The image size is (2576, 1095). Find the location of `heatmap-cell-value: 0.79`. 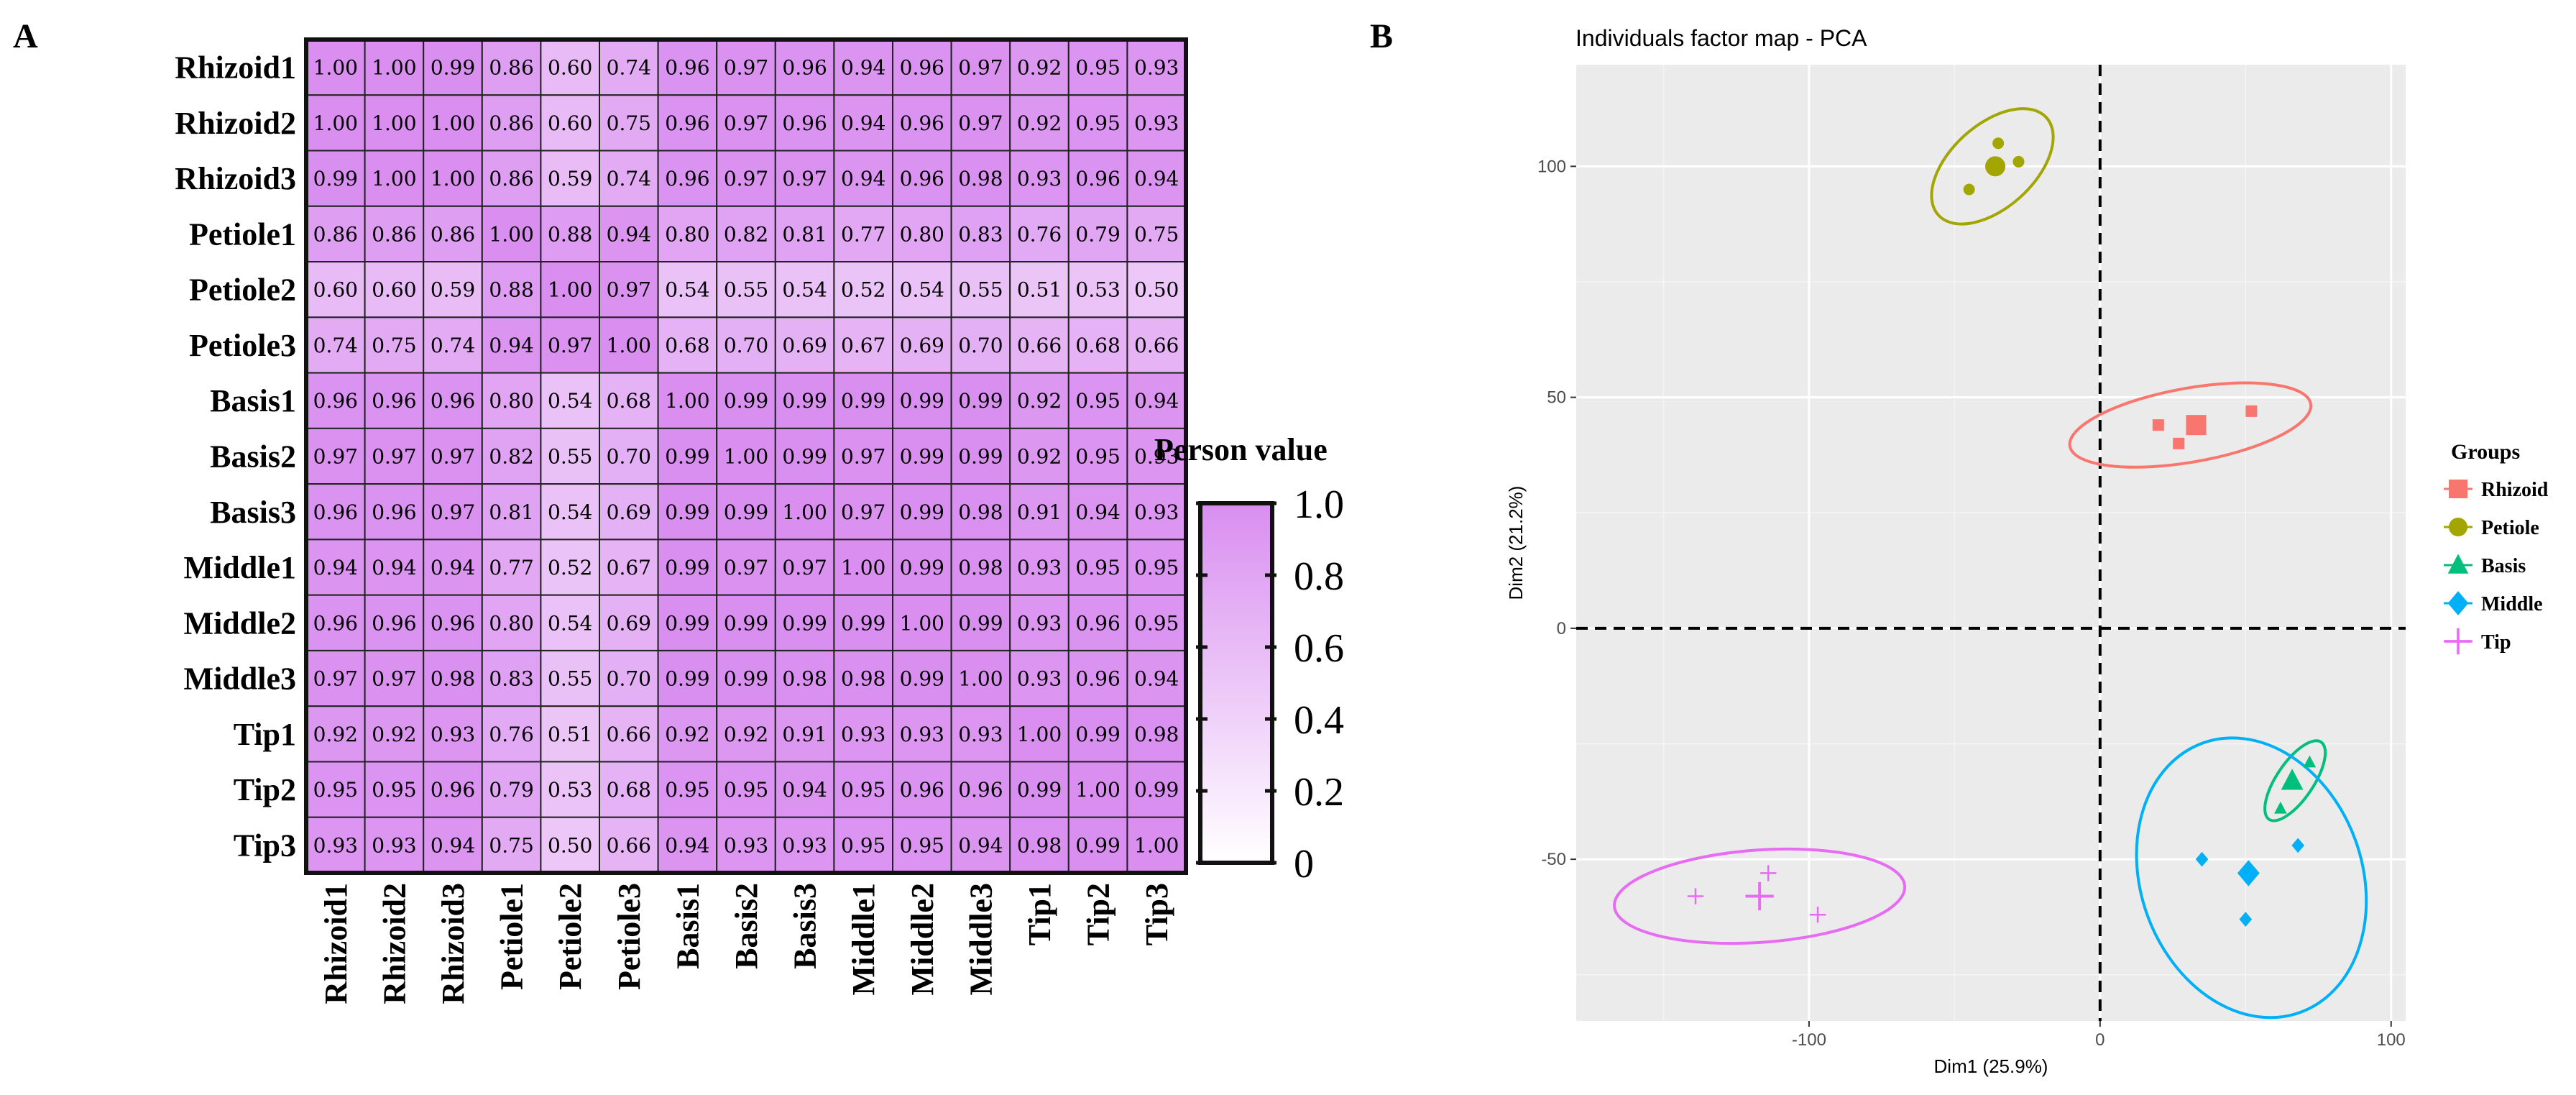

heatmap-cell-value: 0.79 is located at coordinates (1097, 234).